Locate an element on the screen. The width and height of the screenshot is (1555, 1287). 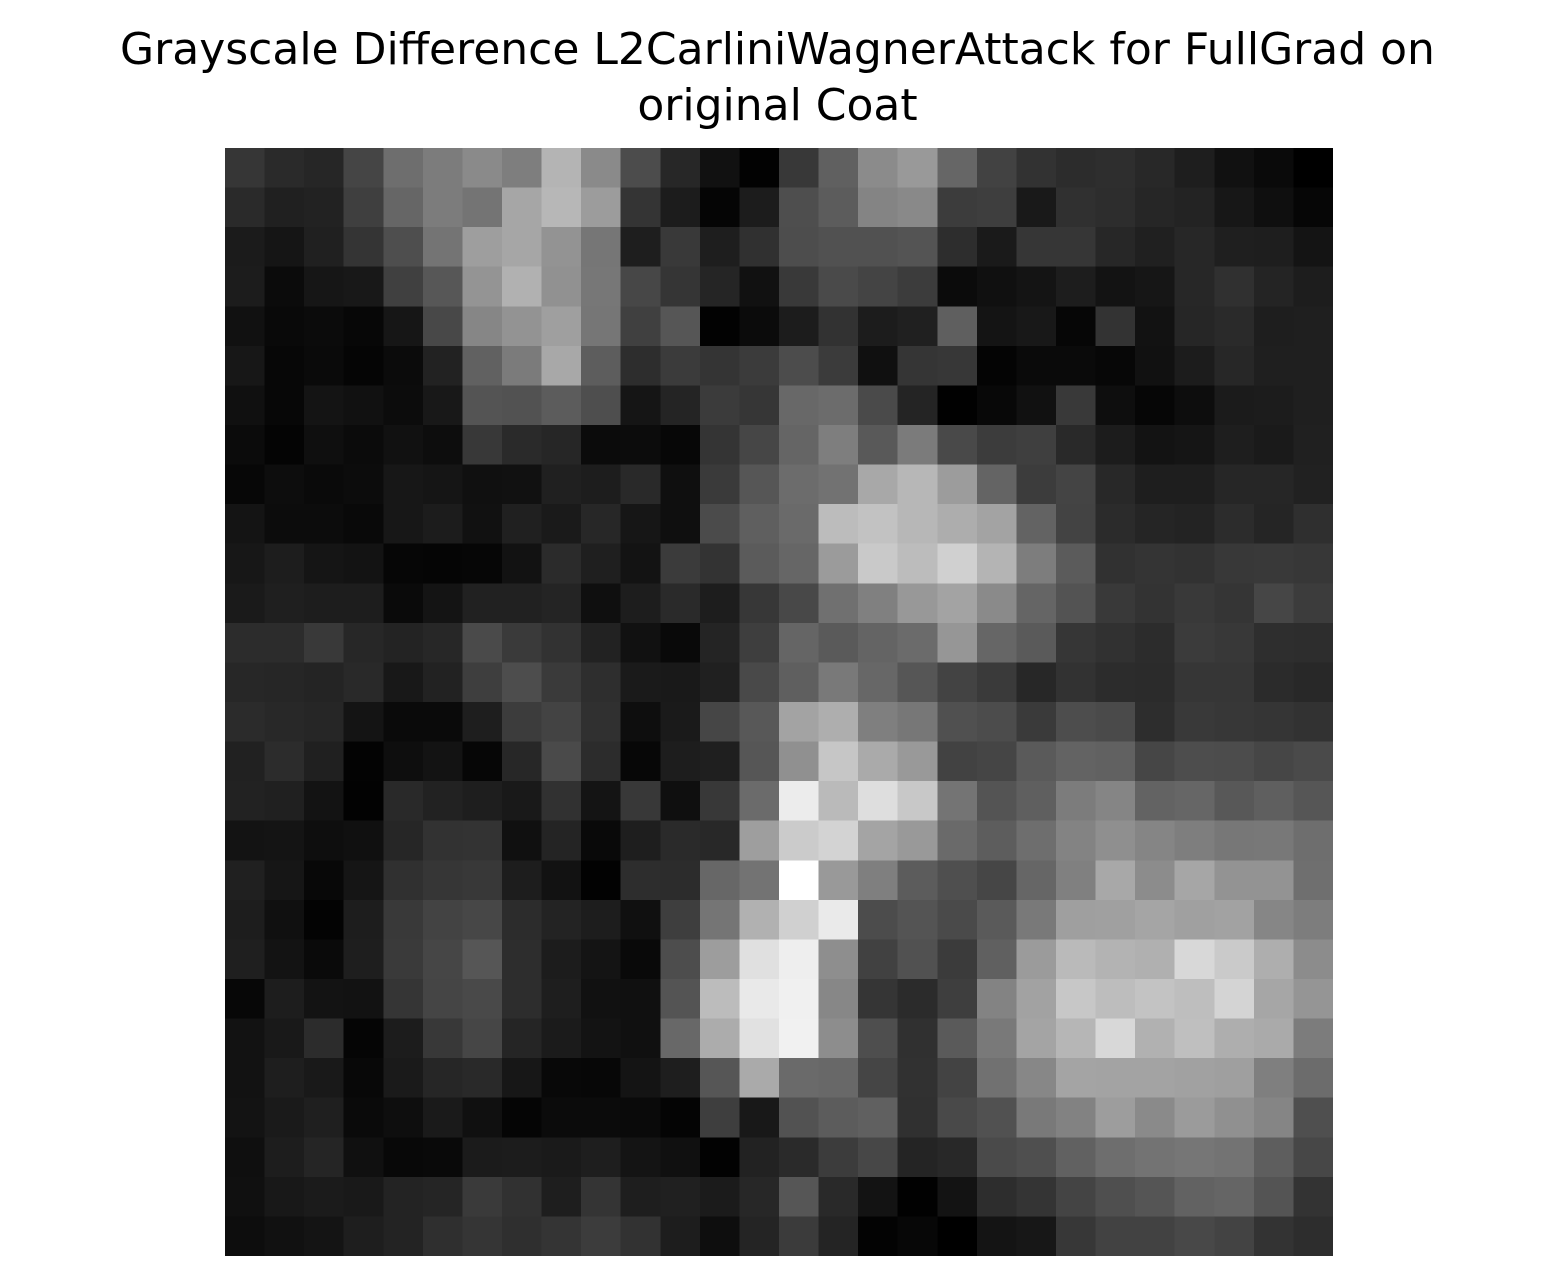
heatmap-cell-r27-c18 is located at coordinates (957, 1236).